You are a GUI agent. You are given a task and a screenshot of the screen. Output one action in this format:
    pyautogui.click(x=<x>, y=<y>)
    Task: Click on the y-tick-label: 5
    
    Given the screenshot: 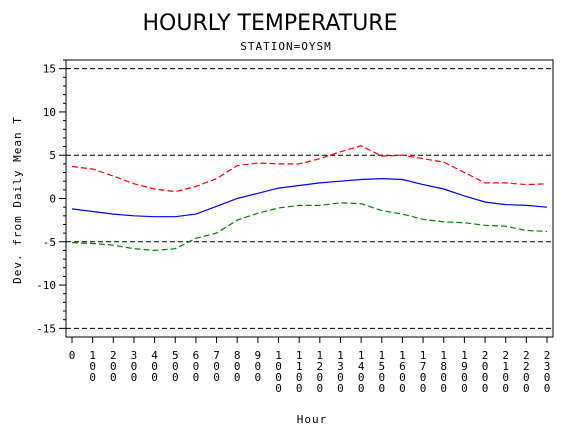 What is the action you would take?
    pyautogui.click(x=52, y=155)
    